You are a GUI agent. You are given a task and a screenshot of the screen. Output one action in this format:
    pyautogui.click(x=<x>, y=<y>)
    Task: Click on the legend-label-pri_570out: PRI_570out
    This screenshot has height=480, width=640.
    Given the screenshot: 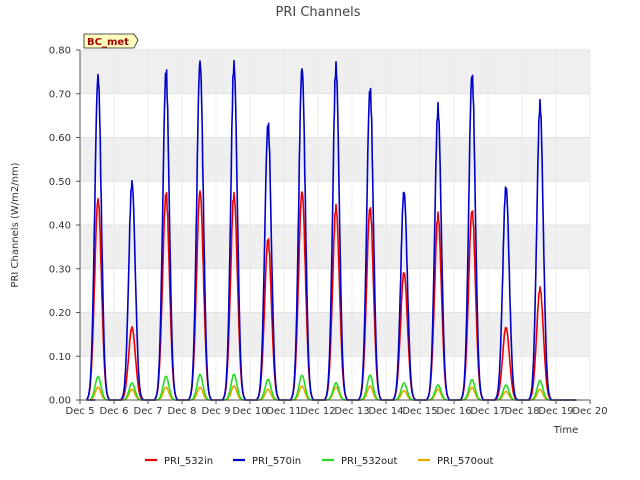 What is the action you would take?
    pyautogui.click(x=465, y=461)
    